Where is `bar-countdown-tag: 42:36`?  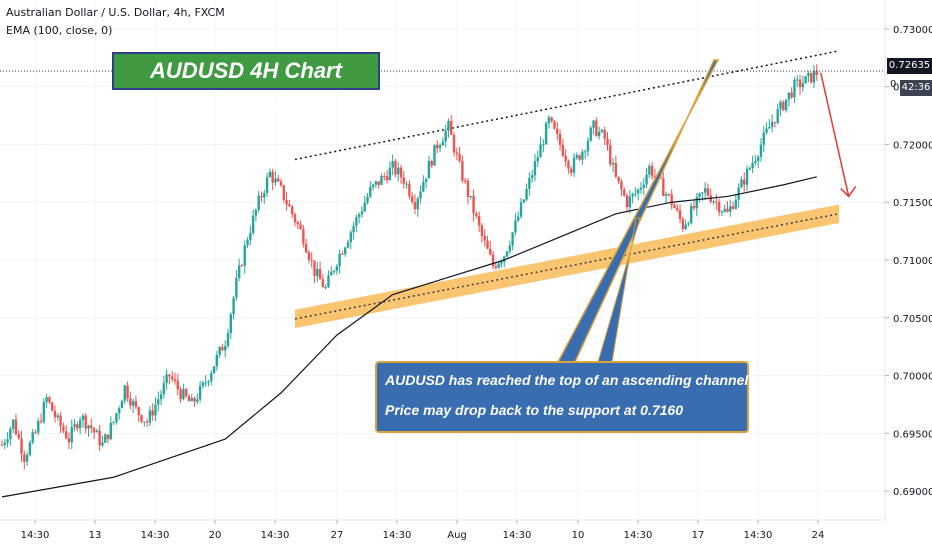
bar-countdown-tag: 42:36 is located at coordinates (916, 88).